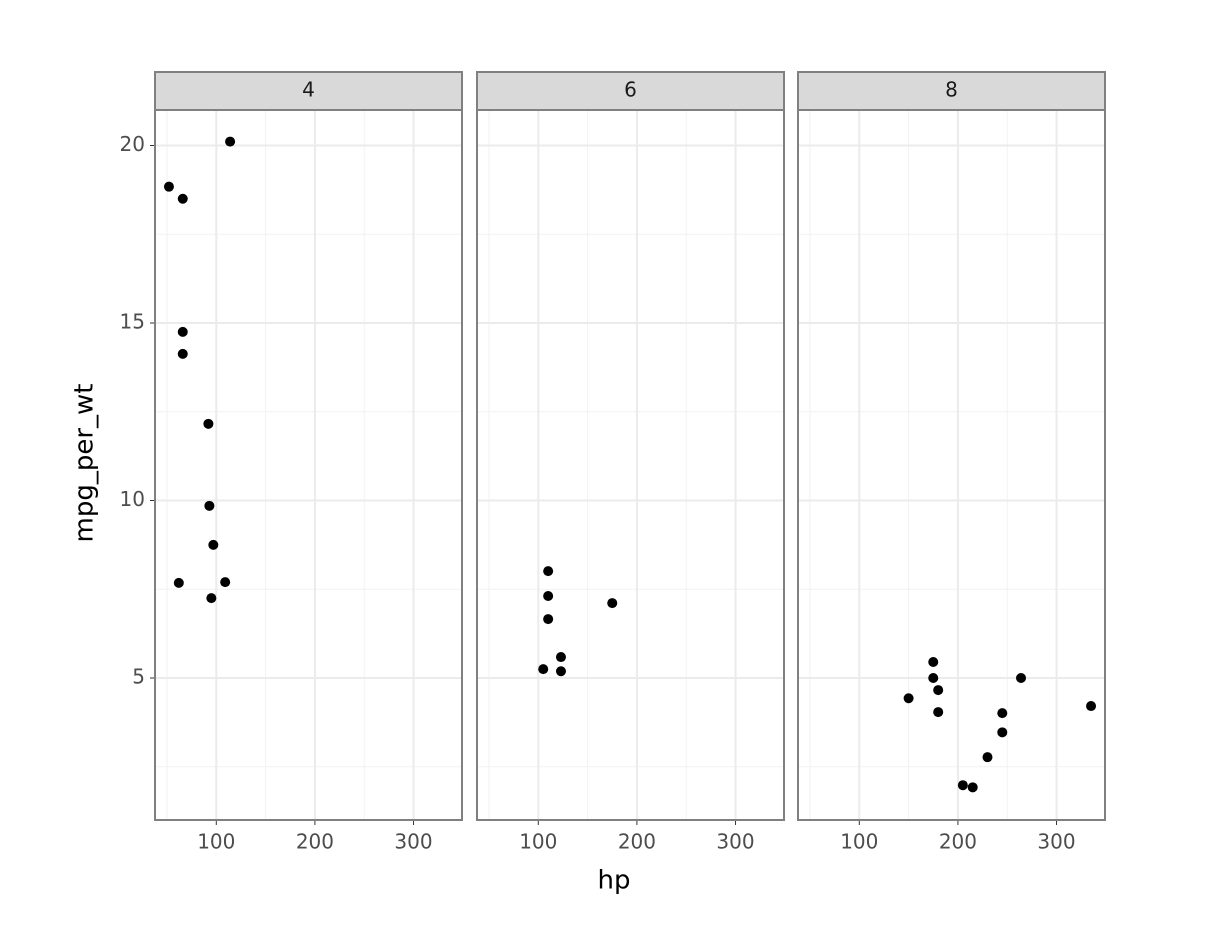 Image resolution: width=1228 pixels, height=925 pixels. I want to click on strip-label: 6, so click(630, 90).